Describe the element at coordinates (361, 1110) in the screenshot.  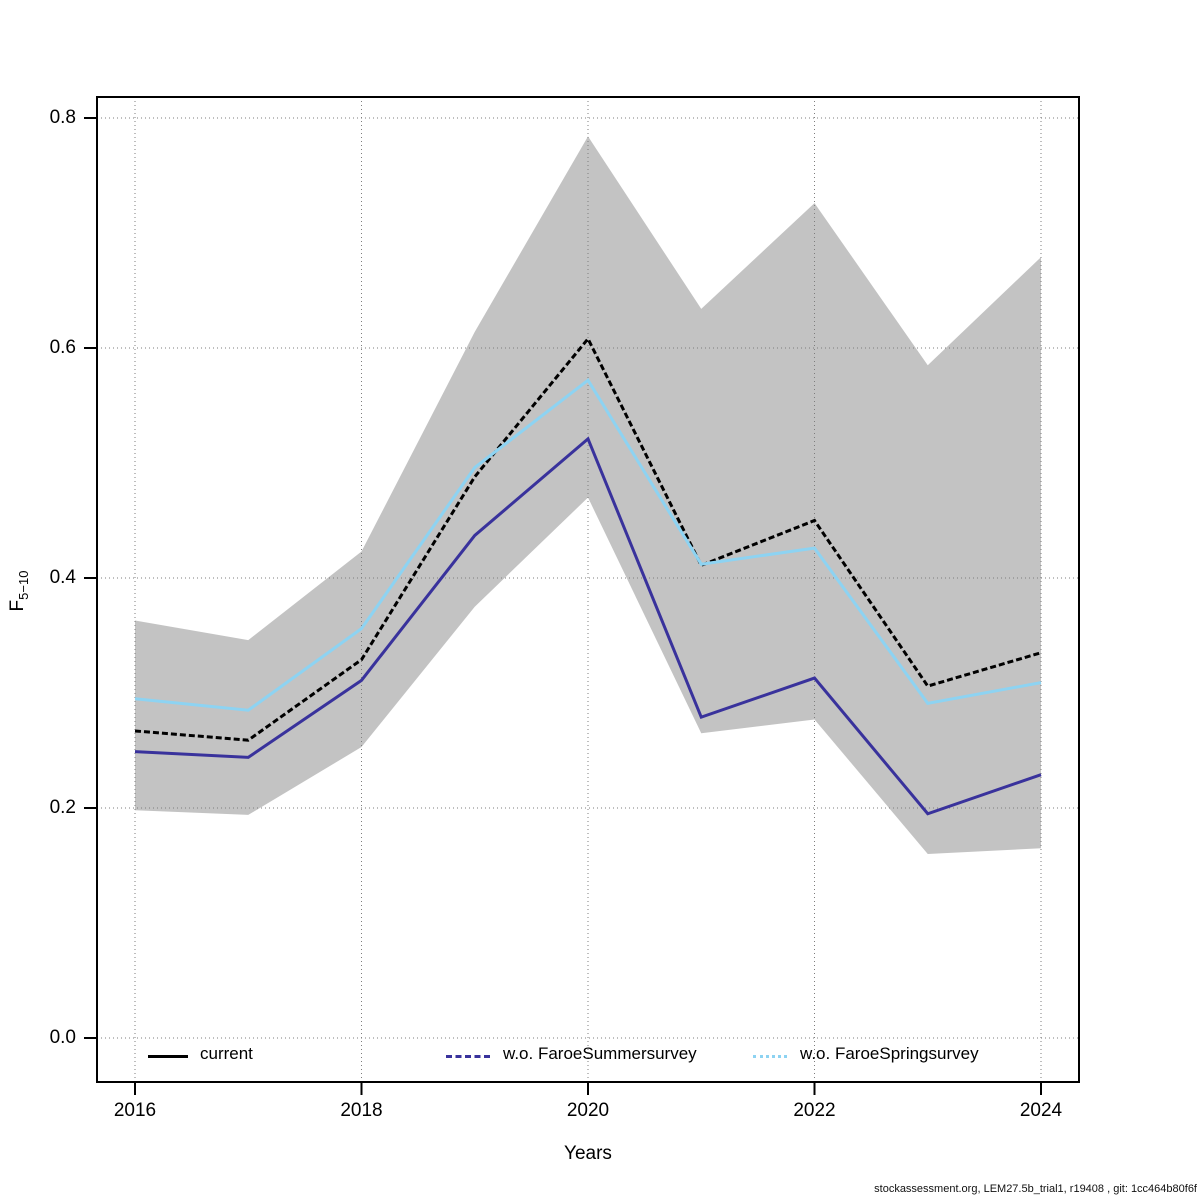
I see `x-tick-label: 2018` at that location.